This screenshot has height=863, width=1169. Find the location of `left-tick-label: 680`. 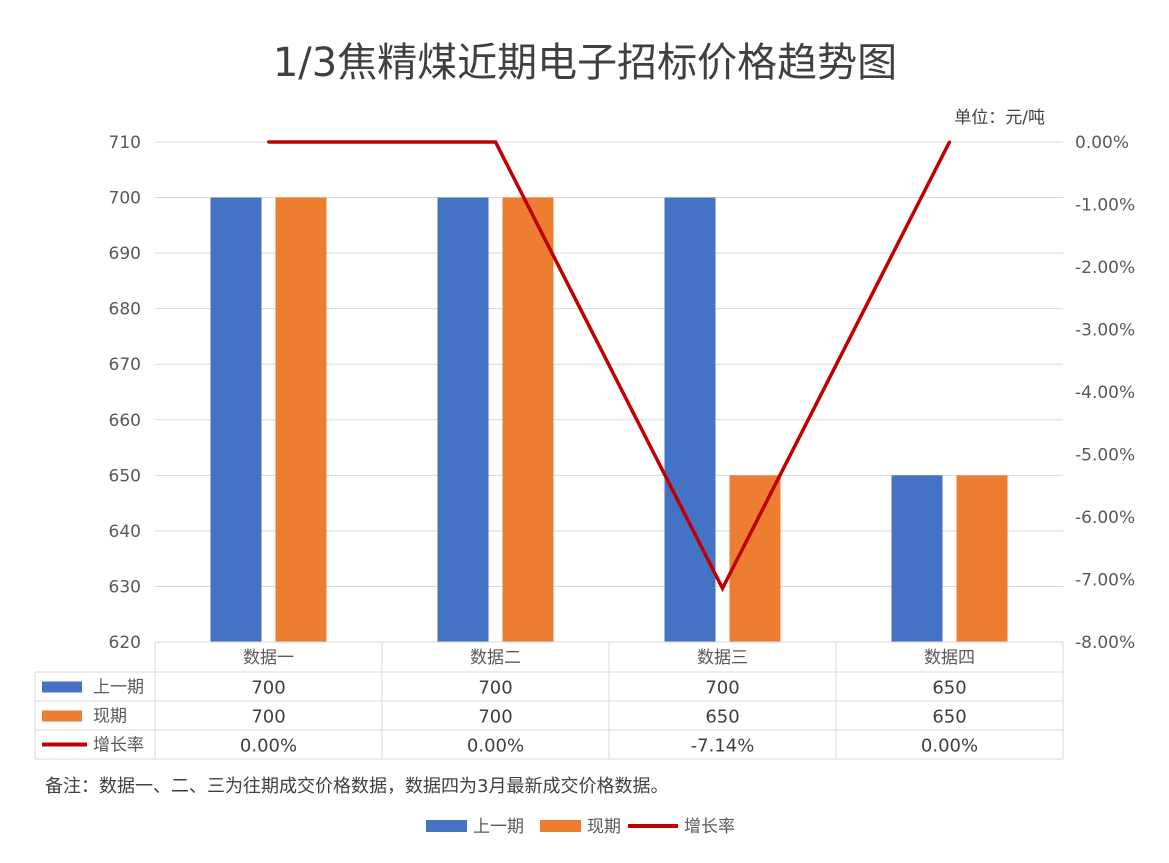

left-tick-label: 680 is located at coordinates (125, 310).